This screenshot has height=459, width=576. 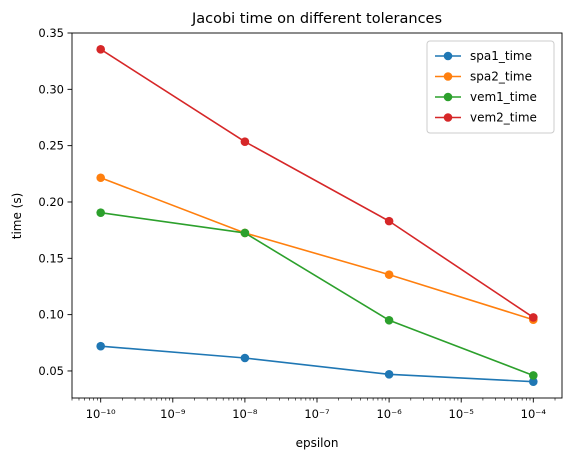 What do you see at coordinates (501, 77) in the screenshot?
I see `legend-label-spa2_time: spa2_time` at bounding box center [501, 77].